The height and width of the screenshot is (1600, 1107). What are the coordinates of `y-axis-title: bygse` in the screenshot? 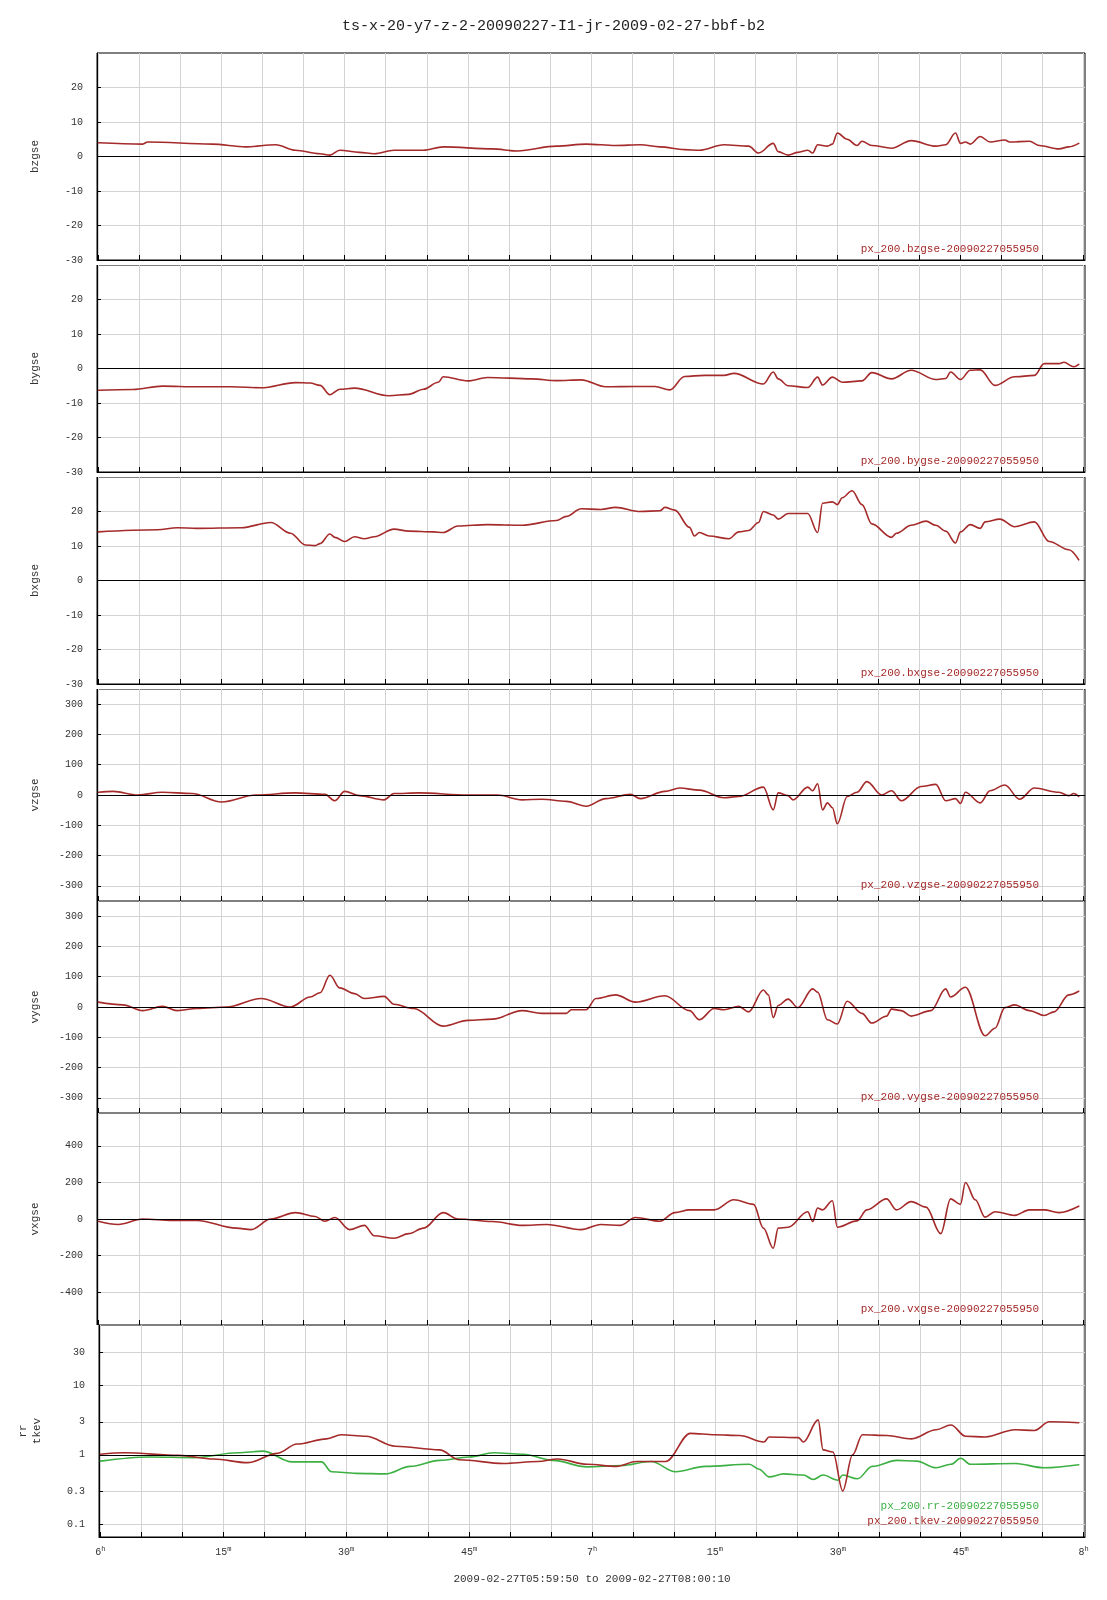 It's located at (35, 368).